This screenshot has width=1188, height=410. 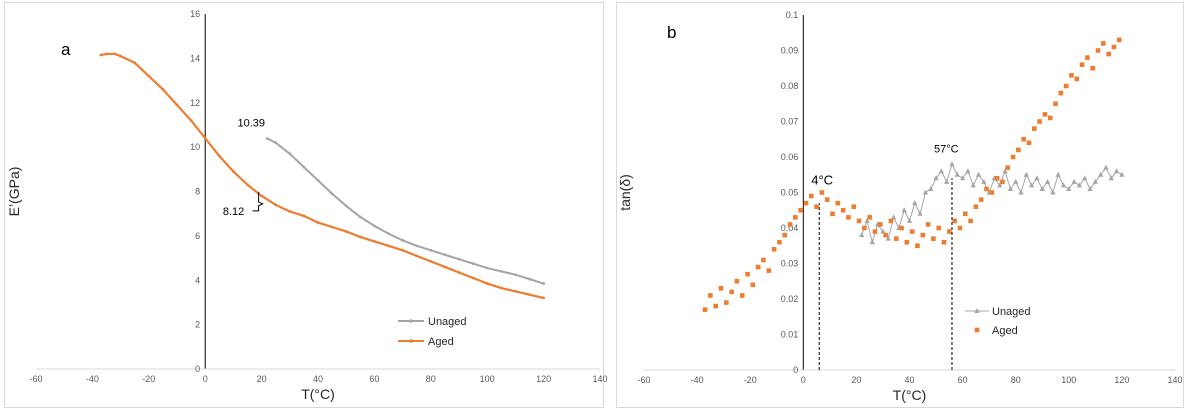 What do you see at coordinates (792, 15) in the screenshot?
I see `y-tick-label: 0.1` at bounding box center [792, 15].